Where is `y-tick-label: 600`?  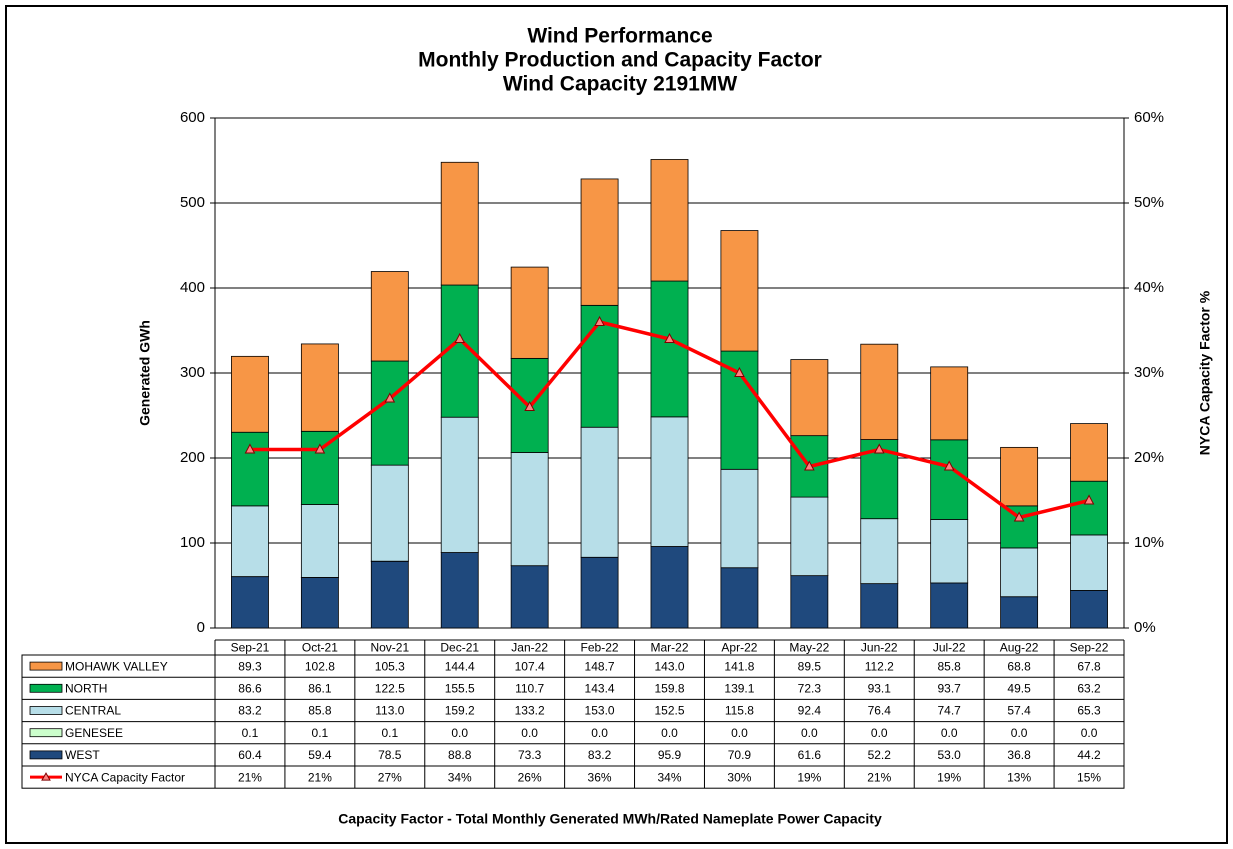
y-tick-label: 600 is located at coordinates (192, 117).